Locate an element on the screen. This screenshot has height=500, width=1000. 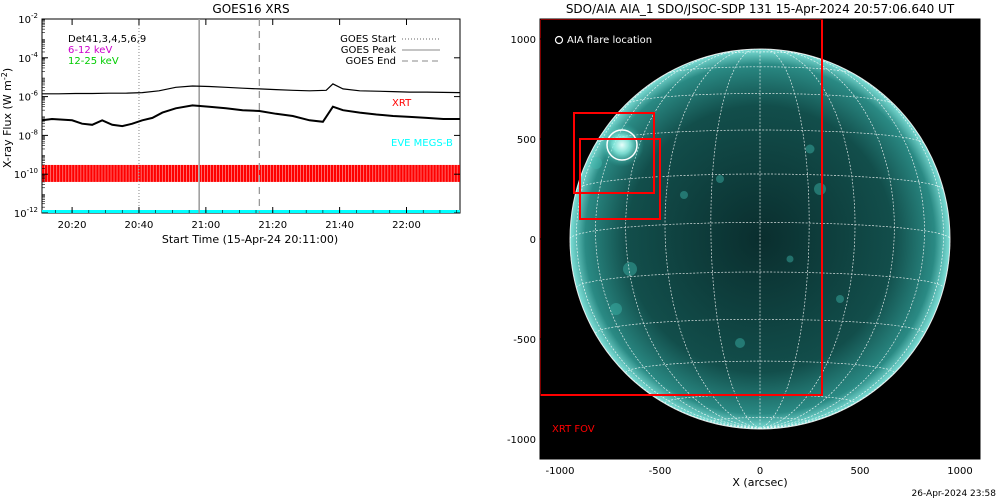
goes-x-tick-label: 21:00 is located at coordinates (205, 225).